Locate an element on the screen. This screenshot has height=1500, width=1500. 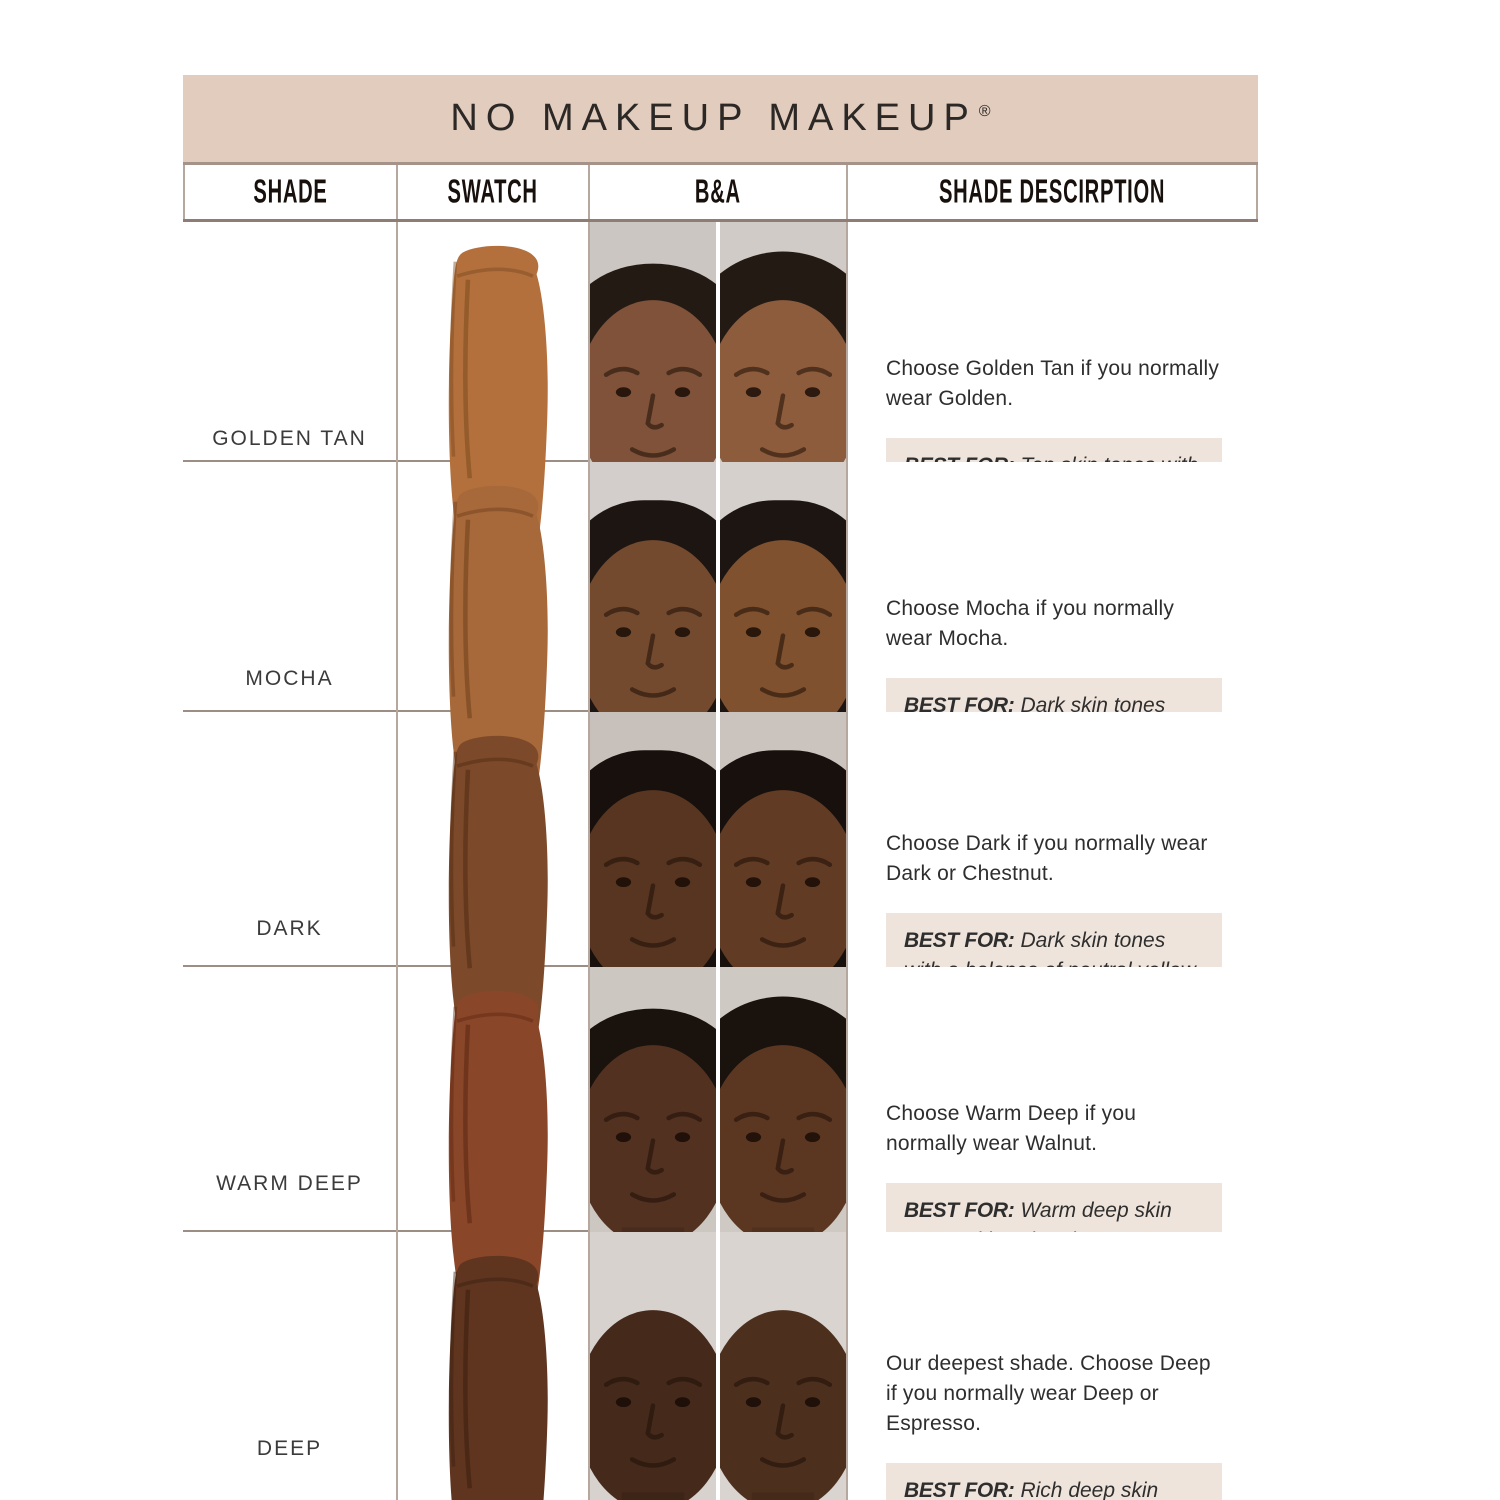
brand-header: NO MAKEUP MAKEUP ® is located at coordinates (720, 120).